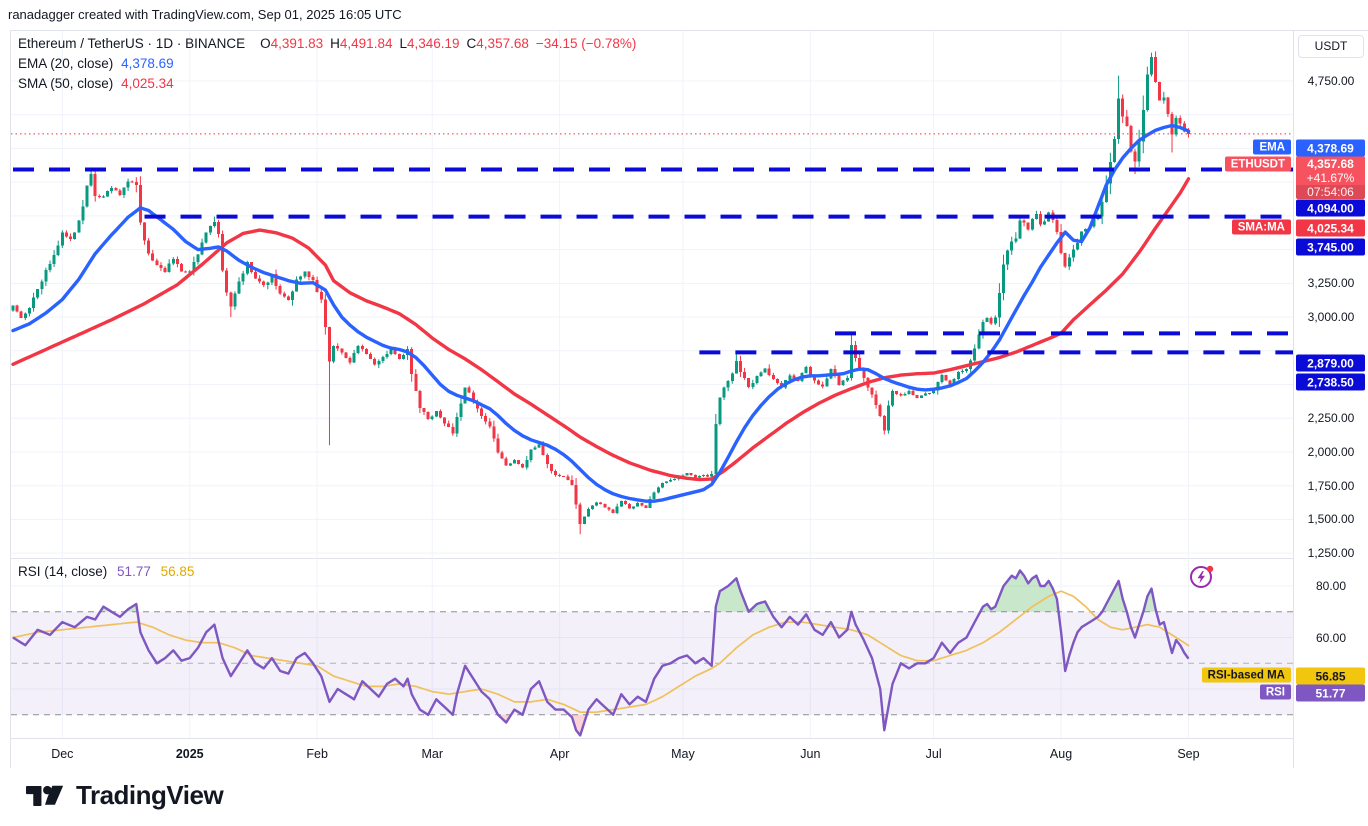 Image resolution: width=1368 pixels, height=826 pixels. I want to click on pane-separator, so click(652, 558).